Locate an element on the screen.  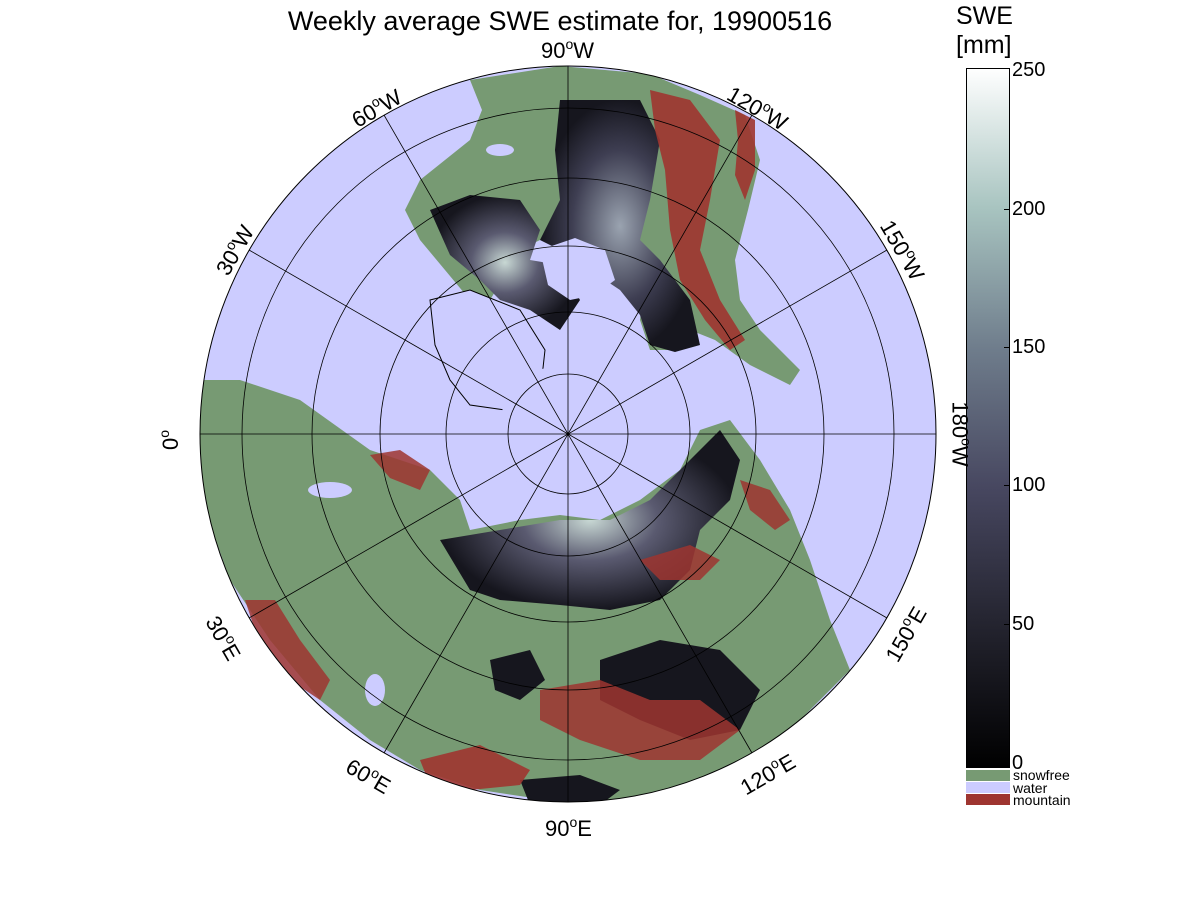
hudson-bay is located at coordinates (577, 269).